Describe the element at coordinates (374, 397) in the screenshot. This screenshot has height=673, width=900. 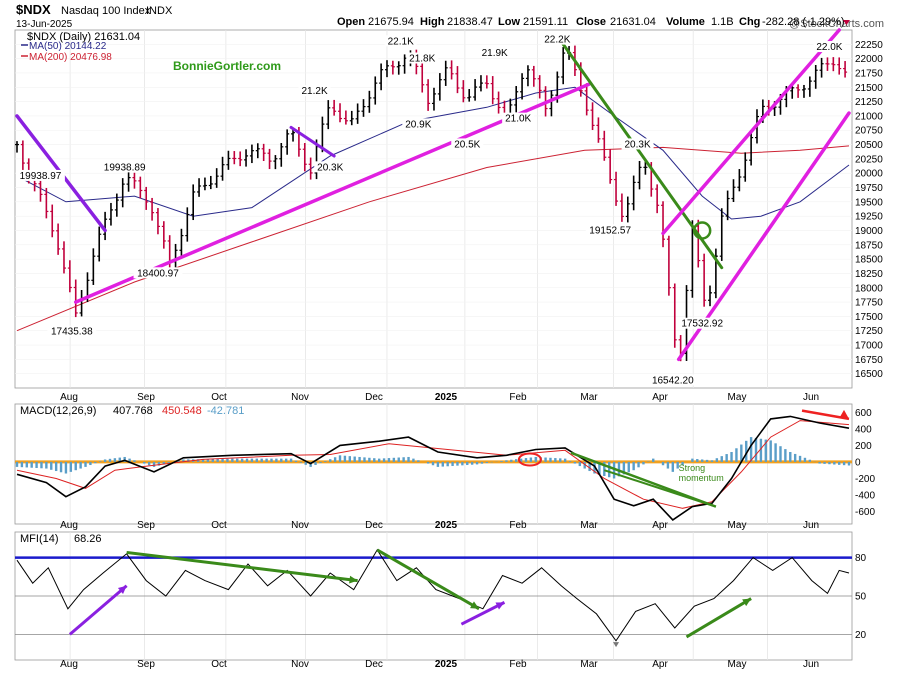
I see `month-label: Dec` at that location.